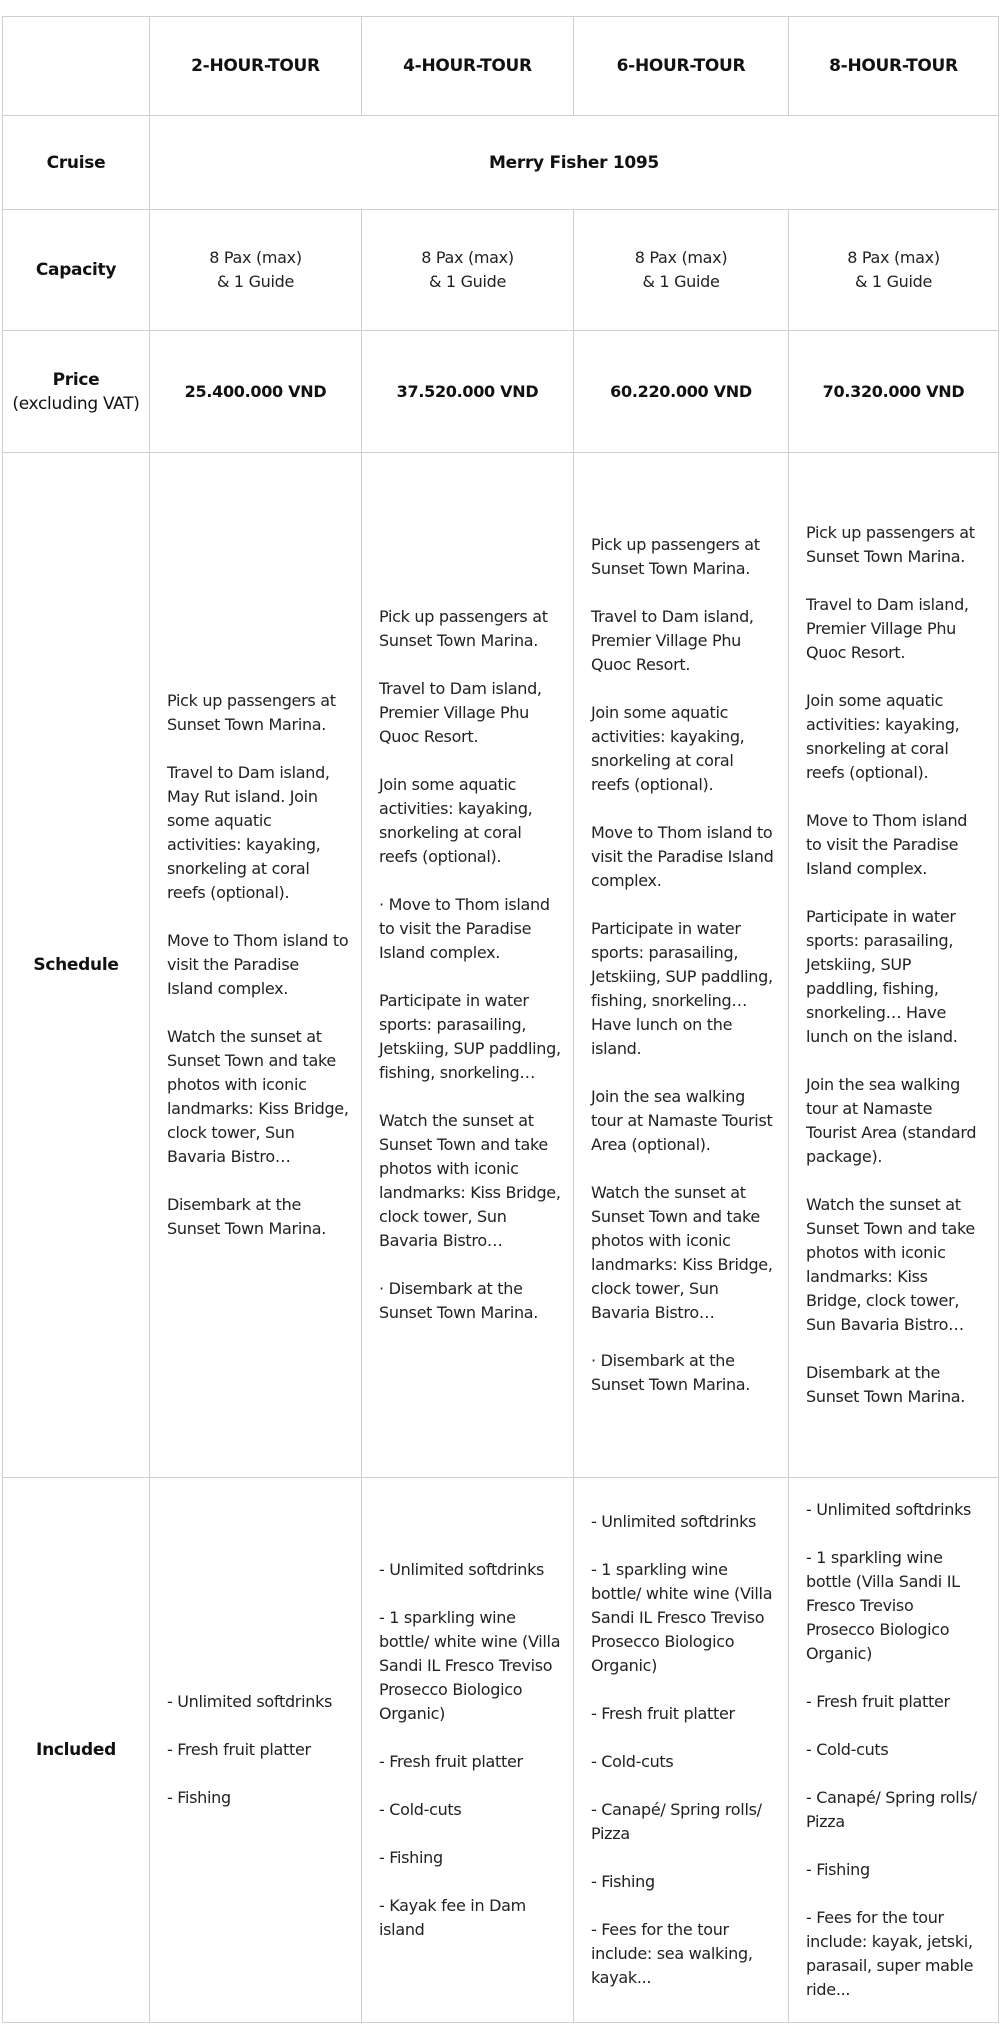 The image size is (999, 2035). What do you see at coordinates (76, 391) in the screenshot?
I see `price-label-cell: Price (excluding VAT)` at bounding box center [76, 391].